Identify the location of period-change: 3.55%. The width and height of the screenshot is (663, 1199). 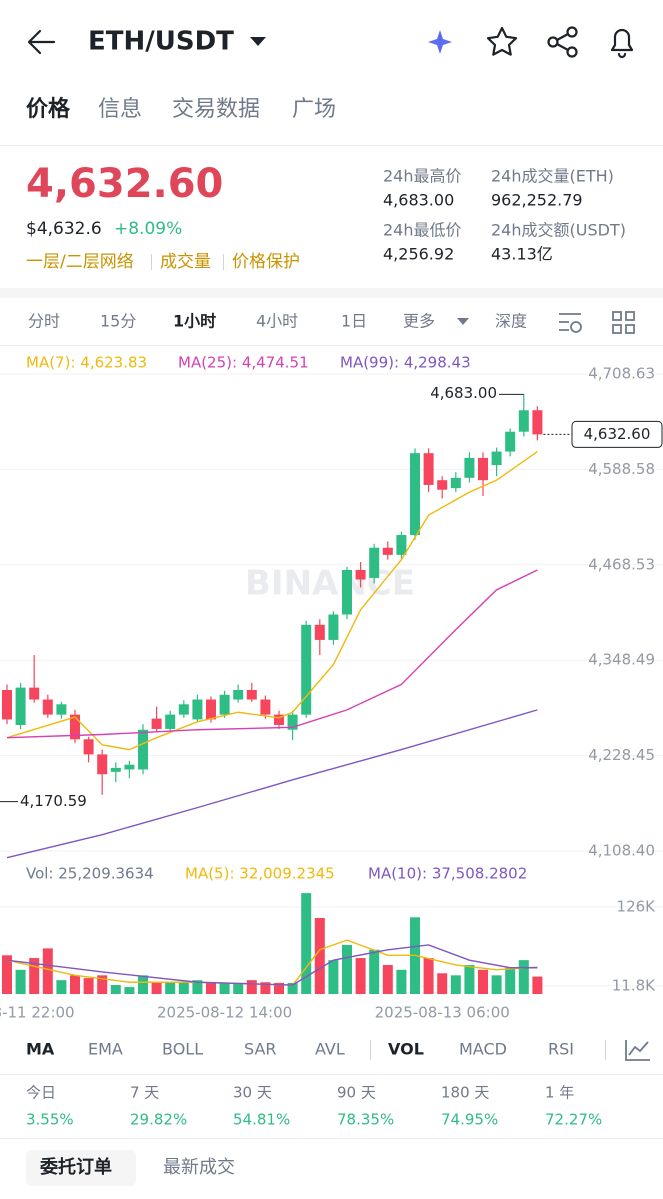
(50, 1120).